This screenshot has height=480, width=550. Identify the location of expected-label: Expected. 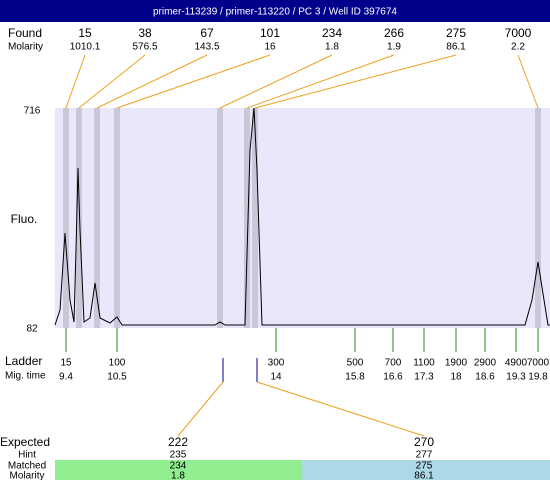
(25, 442).